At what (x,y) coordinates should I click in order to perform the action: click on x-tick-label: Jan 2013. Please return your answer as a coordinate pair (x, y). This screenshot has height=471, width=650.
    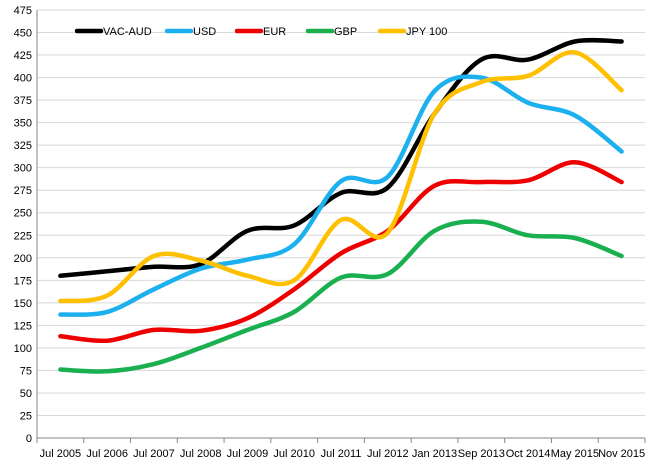
    Looking at the image, I should click on (434, 454).